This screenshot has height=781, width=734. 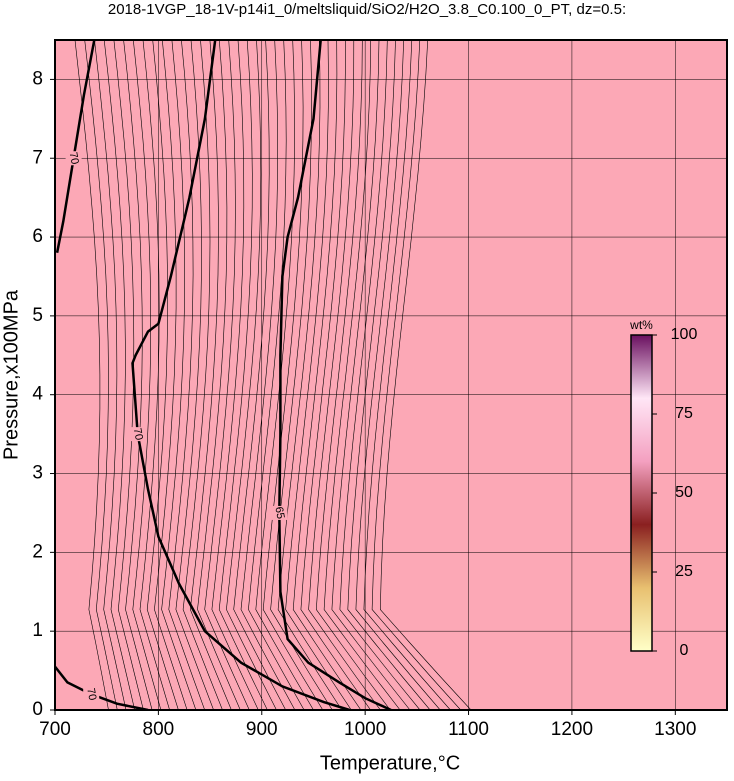 What do you see at coordinates (11, 374) in the screenshot?
I see `y-axis-label: Pressure,x100MPa` at bounding box center [11, 374].